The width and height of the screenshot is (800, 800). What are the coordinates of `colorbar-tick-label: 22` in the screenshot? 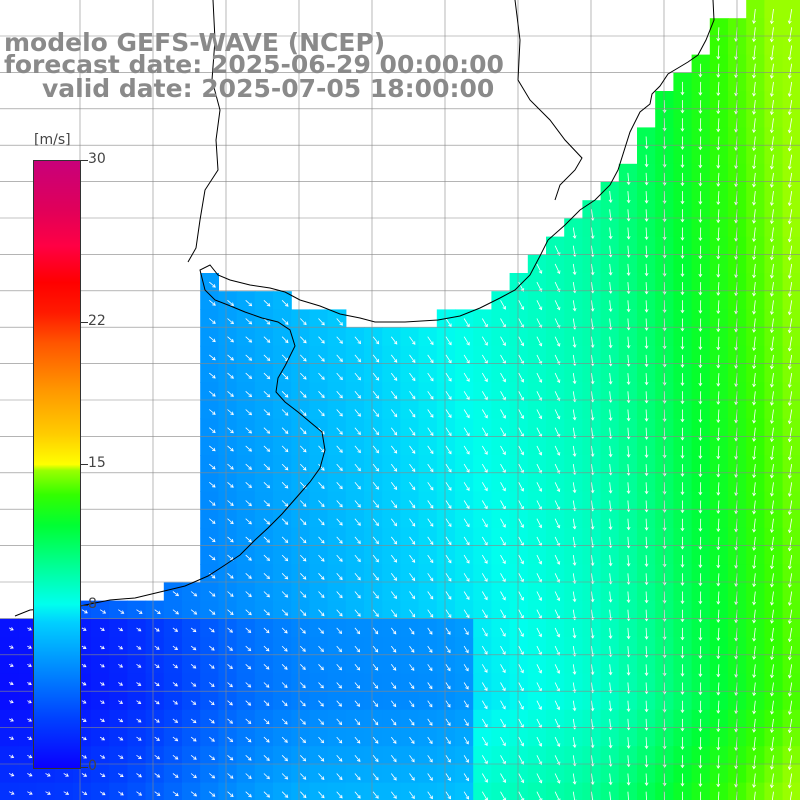 It's located at (97, 320).